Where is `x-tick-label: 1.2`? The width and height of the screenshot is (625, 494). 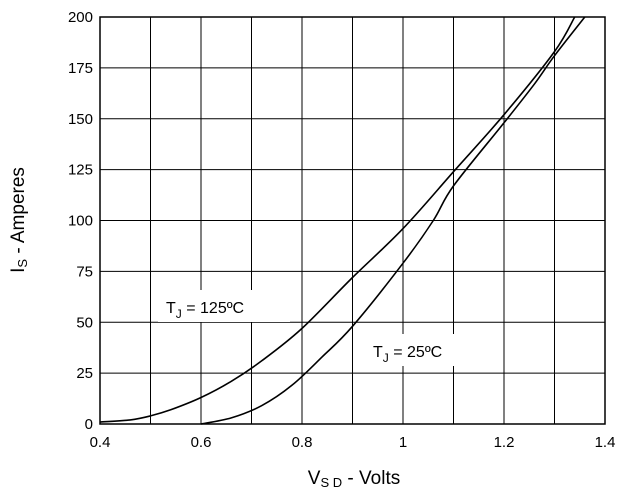 x-tick-label: 1.2 is located at coordinates (504, 442).